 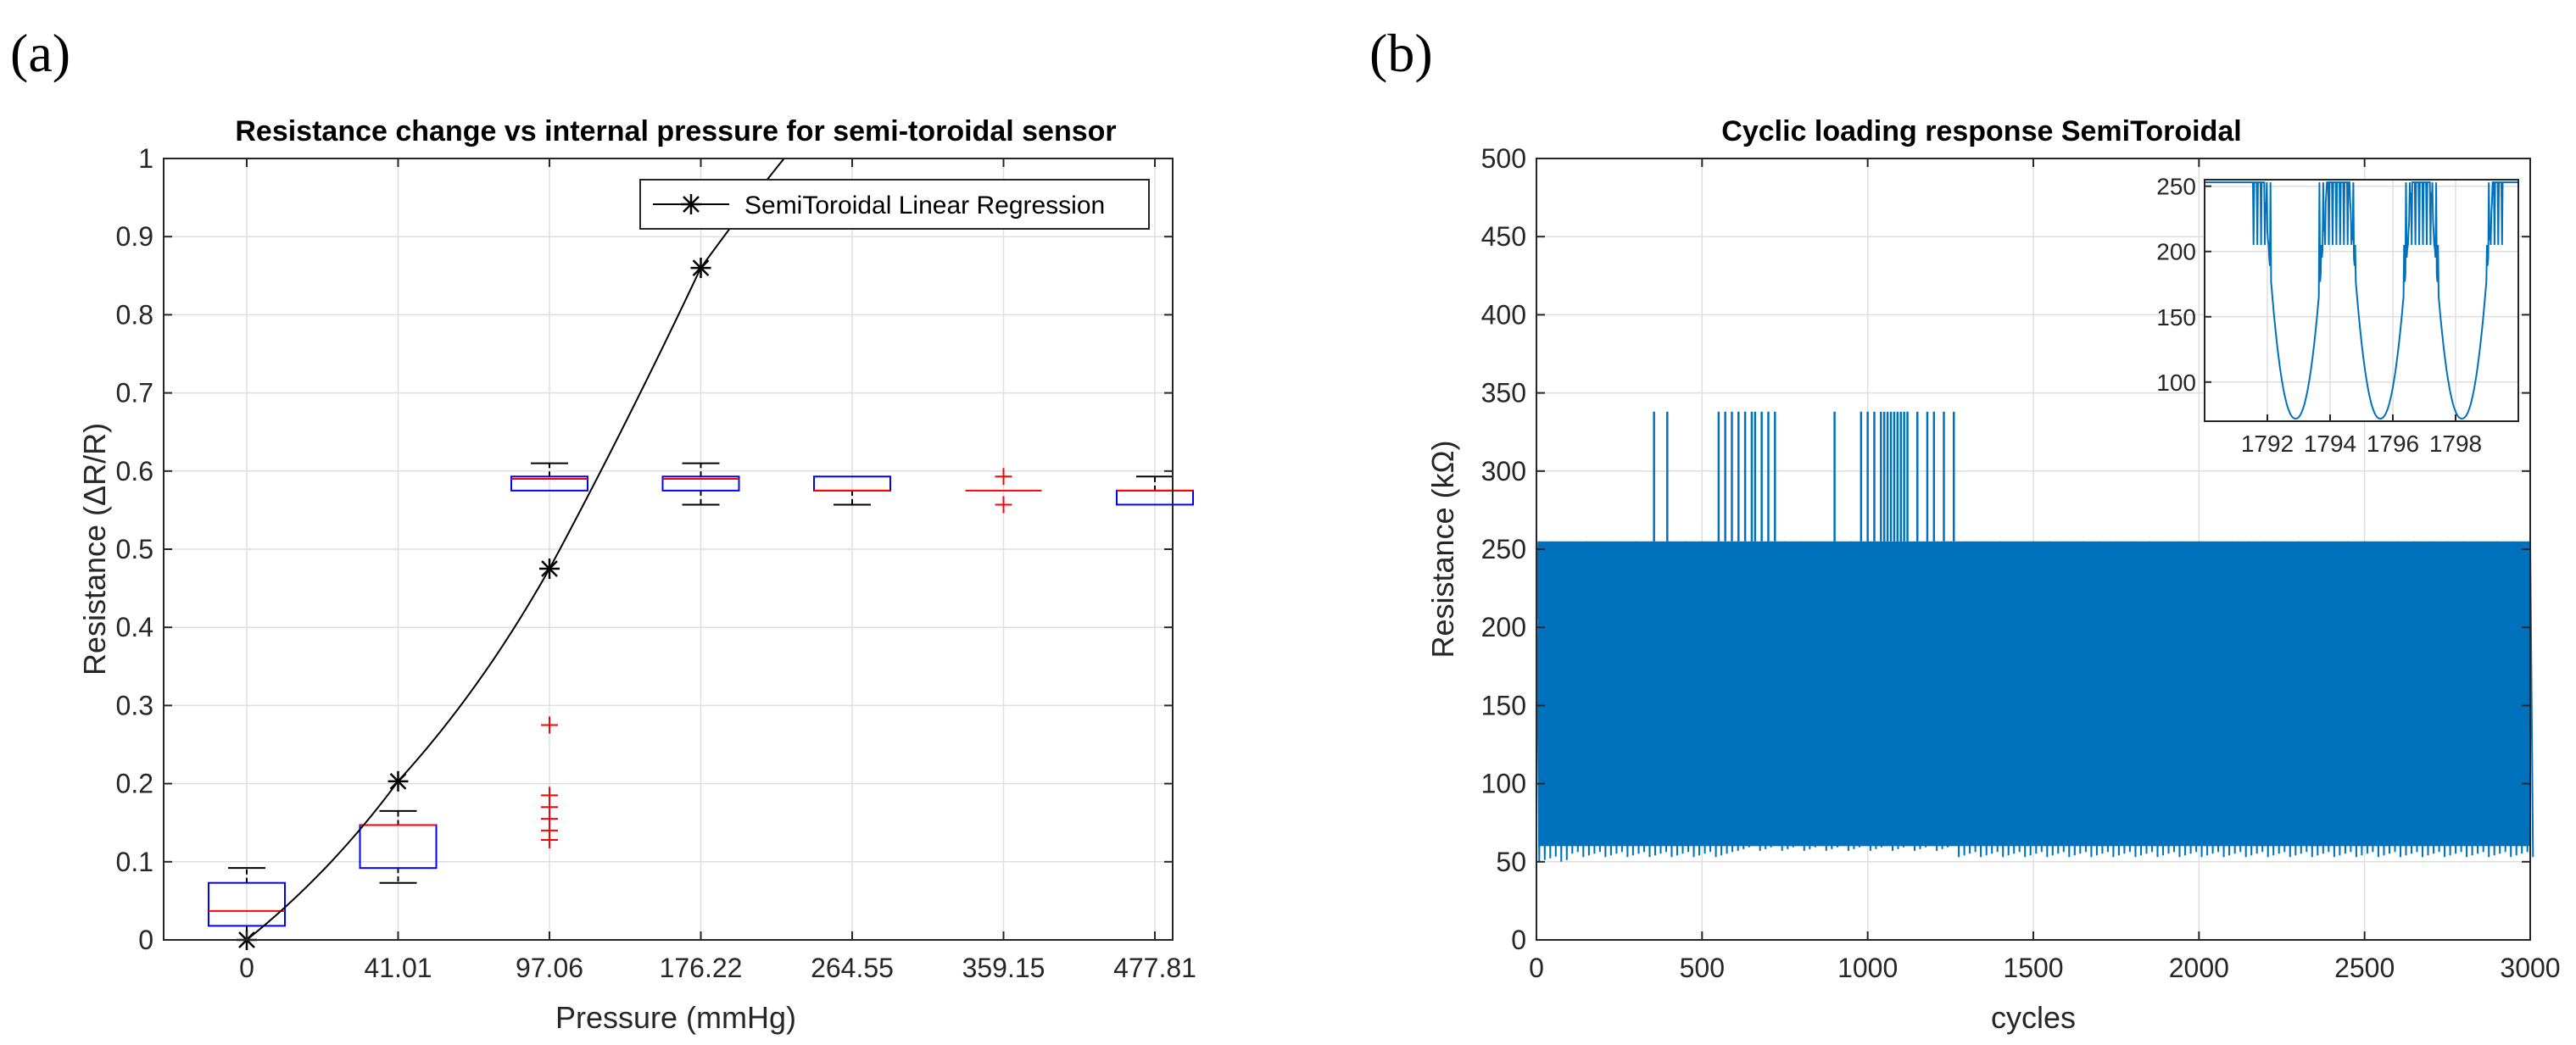 I want to click on x-tick-label: 477.81, so click(x=1154, y=968).